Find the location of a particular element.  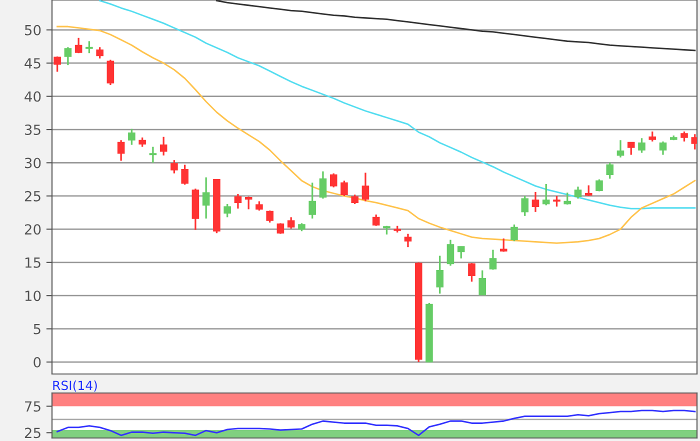

y-tick-label: 20 is located at coordinates (32, 229).